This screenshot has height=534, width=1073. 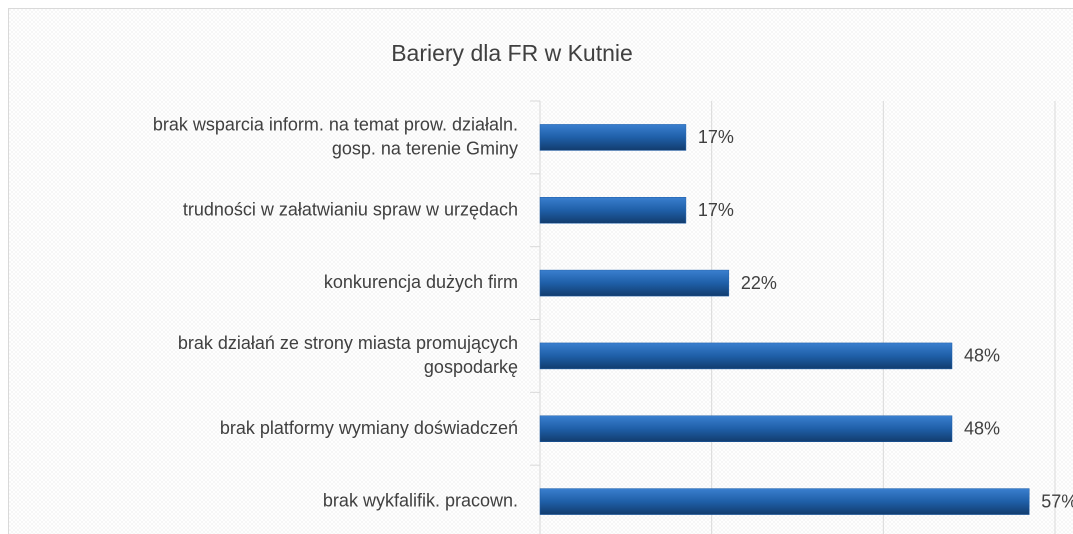 What do you see at coordinates (369, 428) in the screenshot?
I see `y-tick-label: brak platformy wymiany doświadczeń` at bounding box center [369, 428].